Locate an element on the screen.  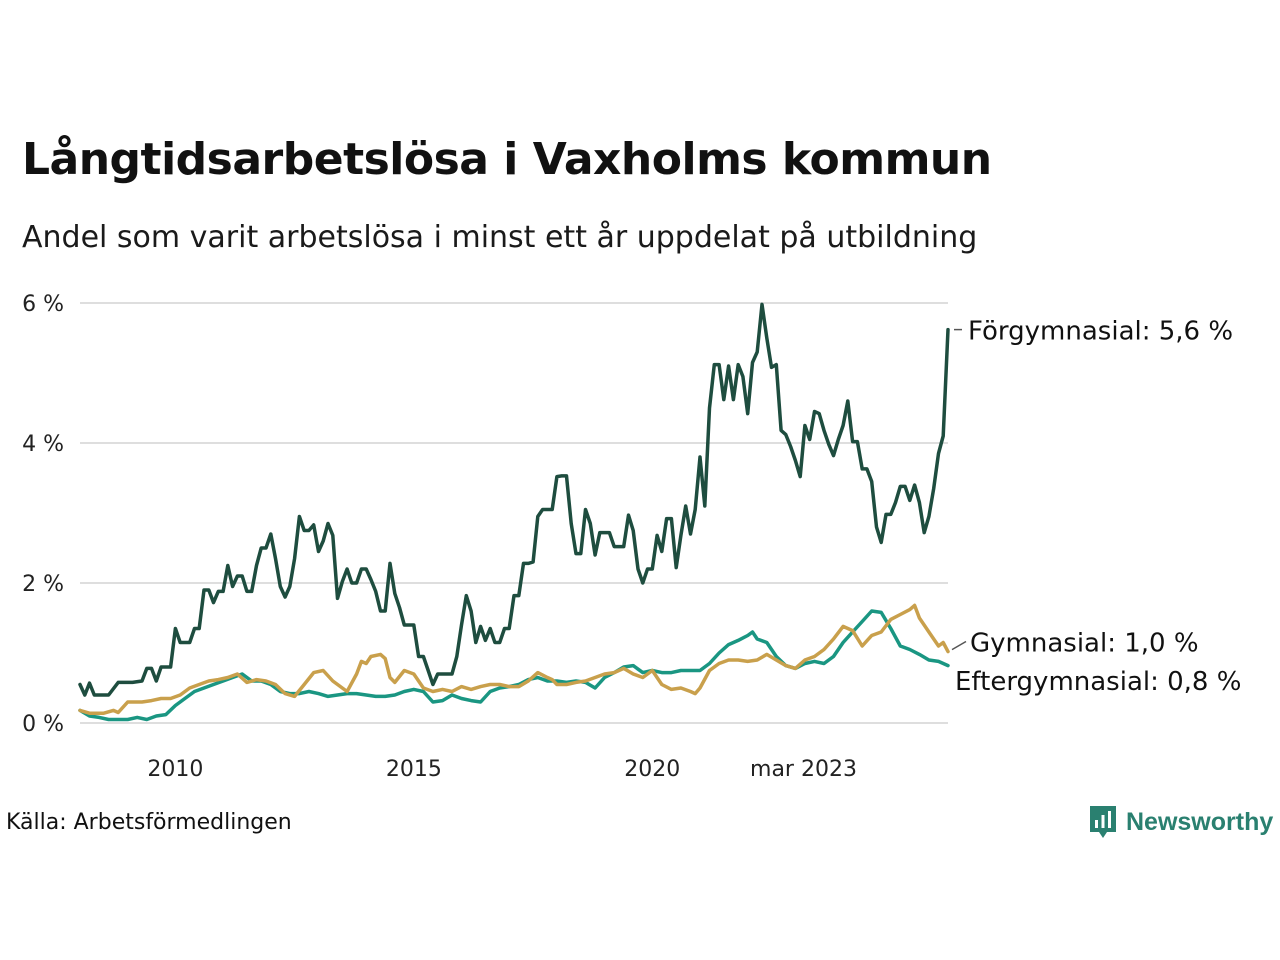
x-tick-label: 2015 is located at coordinates (414, 769).